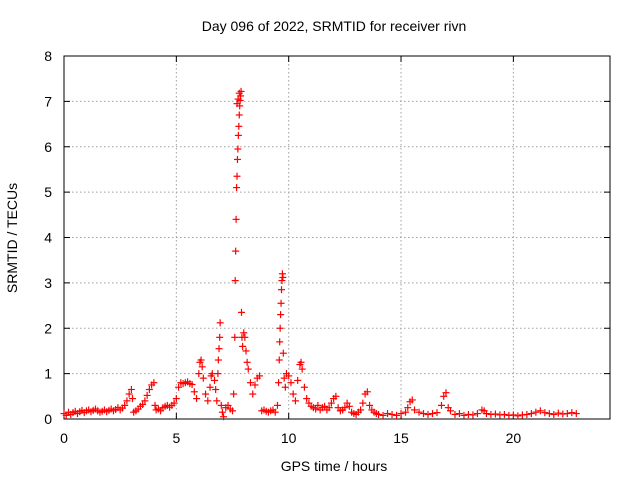 The width and height of the screenshot is (640, 480). What do you see at coordinates (48, 238) in the screenshot?
I see `y-tick-label: 4` at bounding box center [48, 238].